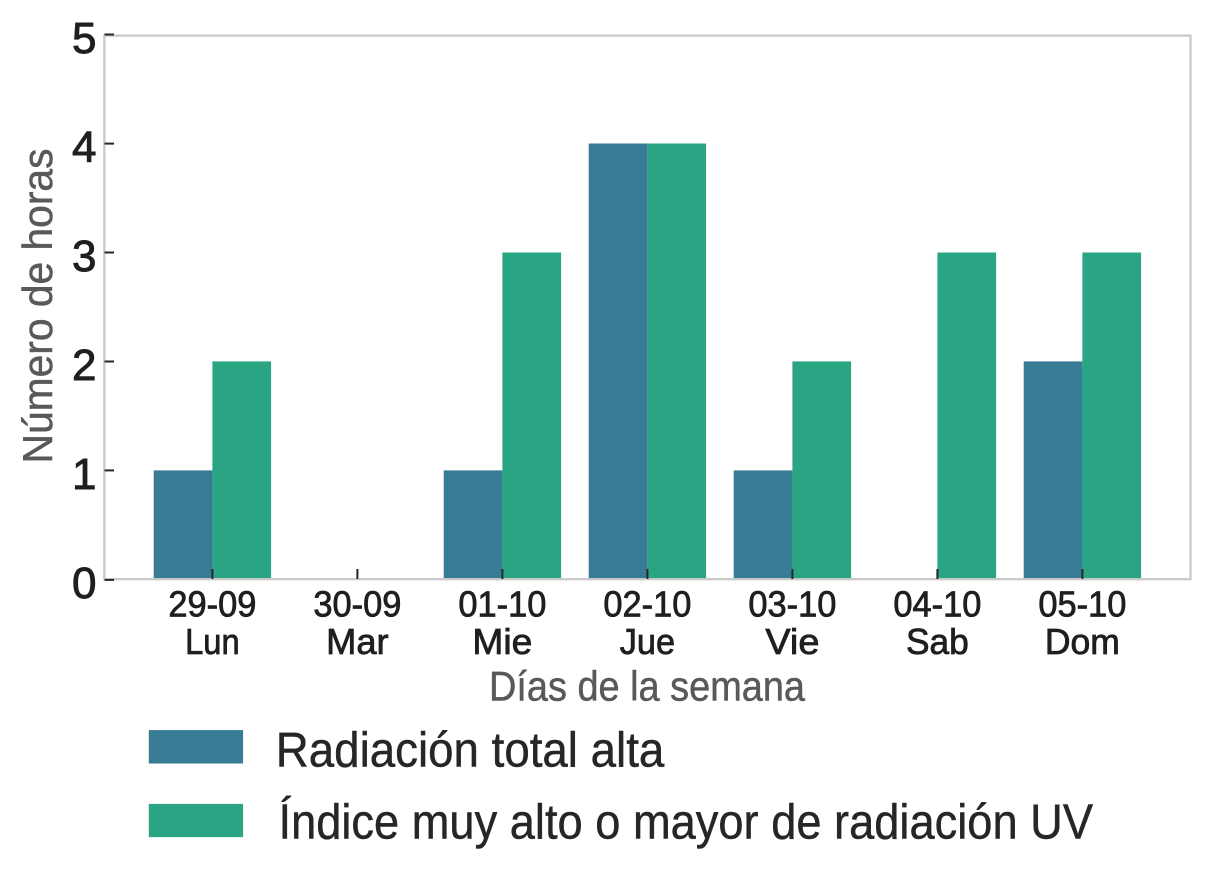 The image size is (1209, 886). Describe the element at coordinates (84, 256) in the screenshot. I see `svg-text: 3` at that location.